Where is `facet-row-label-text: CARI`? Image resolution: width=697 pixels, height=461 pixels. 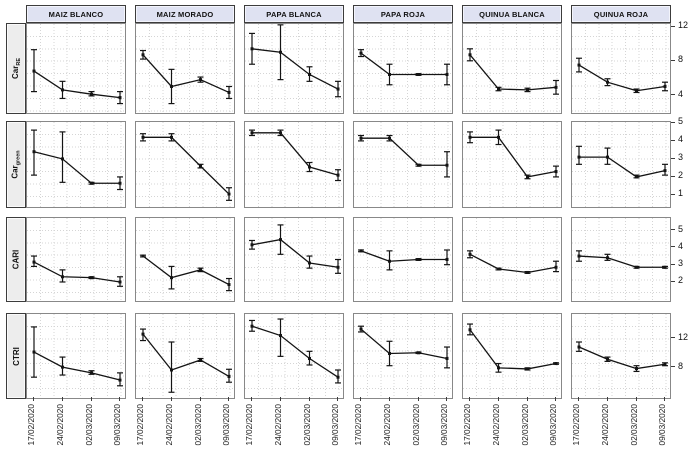
facet-row-label-text: CARI is located at coordinates (16, 259).